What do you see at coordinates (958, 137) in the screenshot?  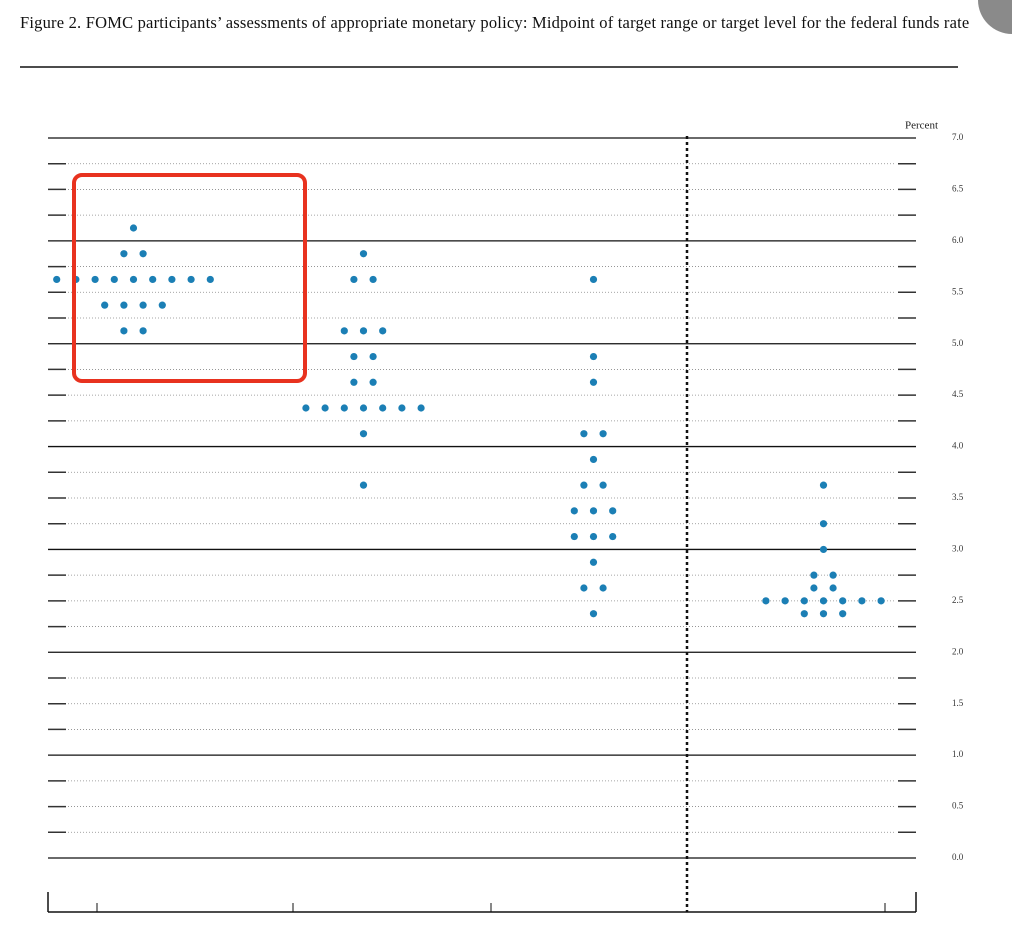 I see `y-tick-label: 7.0` at bounding box center [958, 137].